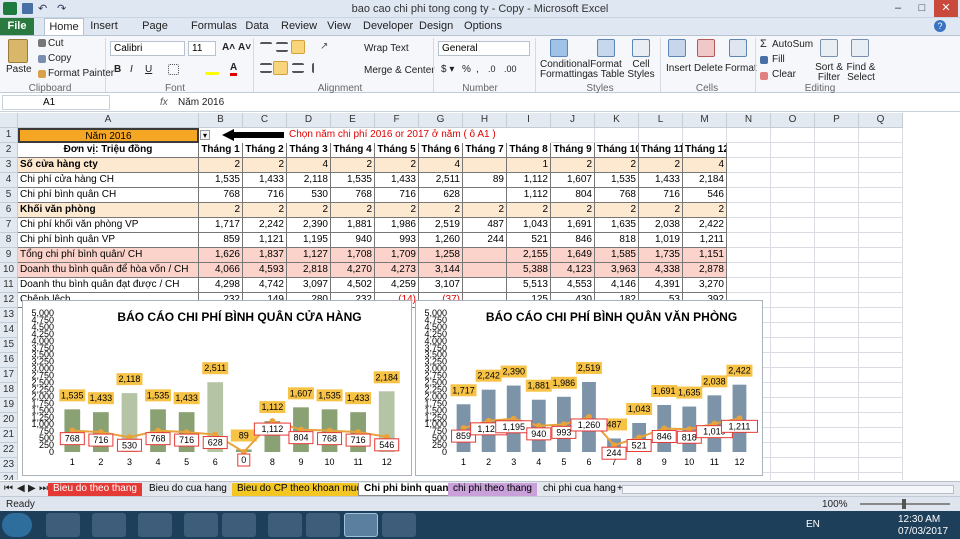  Describe the element at coordinates (485, 225) in the screenshot. I see `data-cell: 487` at that location.